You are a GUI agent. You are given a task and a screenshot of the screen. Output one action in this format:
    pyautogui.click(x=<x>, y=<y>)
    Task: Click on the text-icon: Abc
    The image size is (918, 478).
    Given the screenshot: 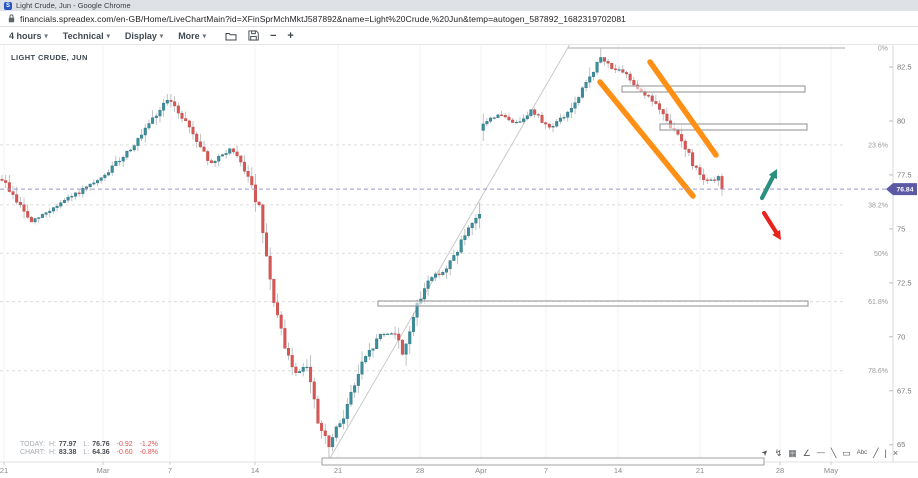 What is the action you would take?
    pyautogui.click(x=862, y=452)
    